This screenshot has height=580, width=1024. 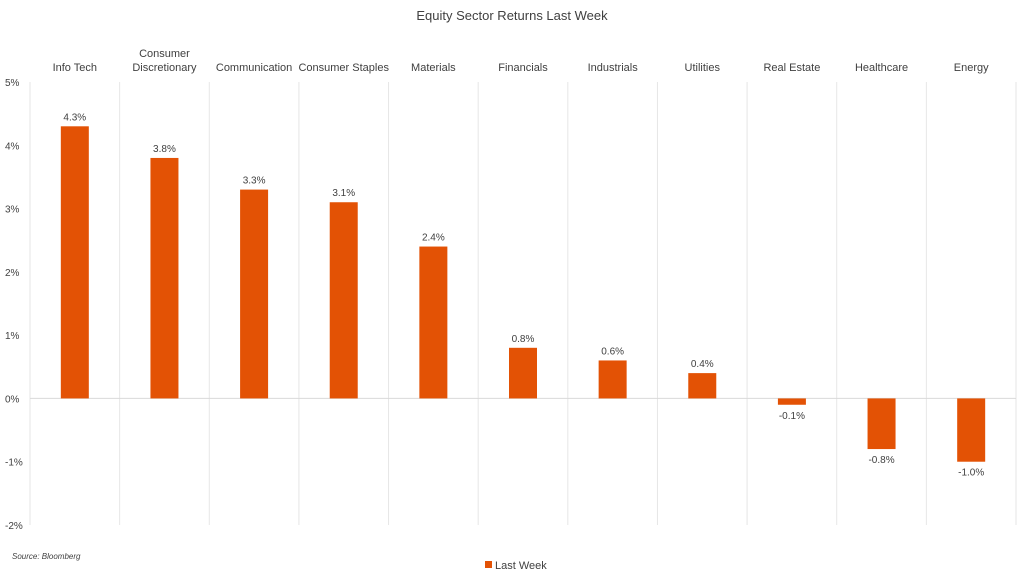 What do you see at coordinates (14, 526) in the screenshot?
I see `y-tick-label: -2%` at bounding box center [14, 526].